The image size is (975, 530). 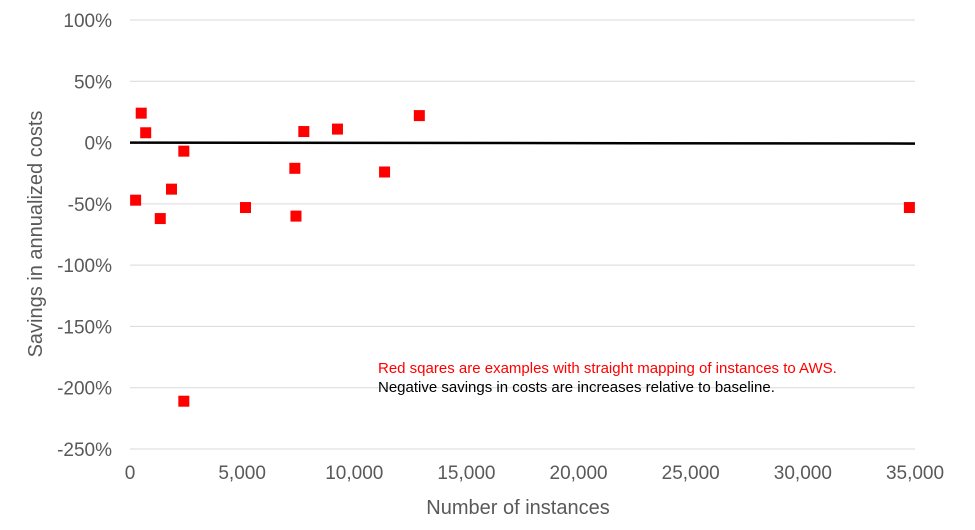 What do you see at coordinates (84, 389) in the screenshot?
I see `y-tick-label: -200%` at bounding box center [84, 389].